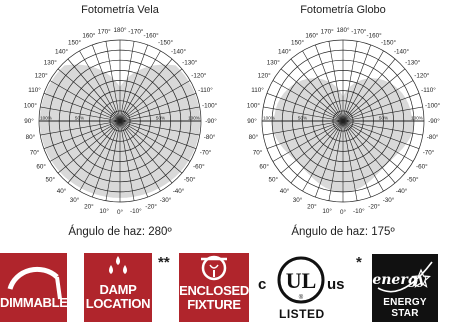  What do you see at coordinates (254, 137) in the screenshot?
I see `angle-label: 80°` at bounding box center [254, 137].